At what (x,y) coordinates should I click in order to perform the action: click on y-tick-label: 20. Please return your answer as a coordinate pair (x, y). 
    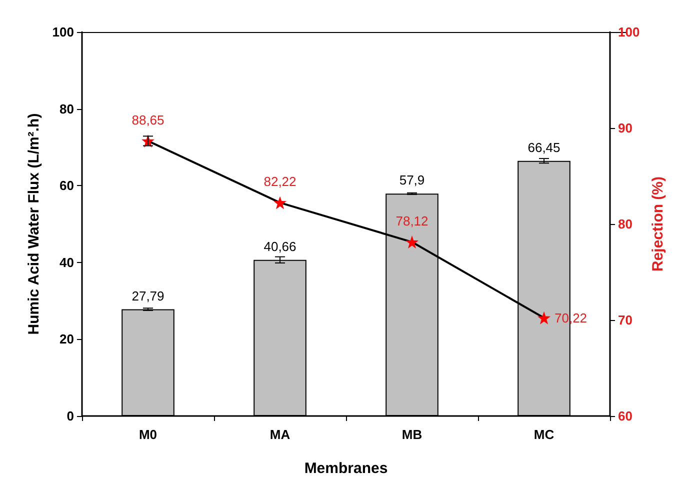
    Looking at the image, I should click on (67, 339).